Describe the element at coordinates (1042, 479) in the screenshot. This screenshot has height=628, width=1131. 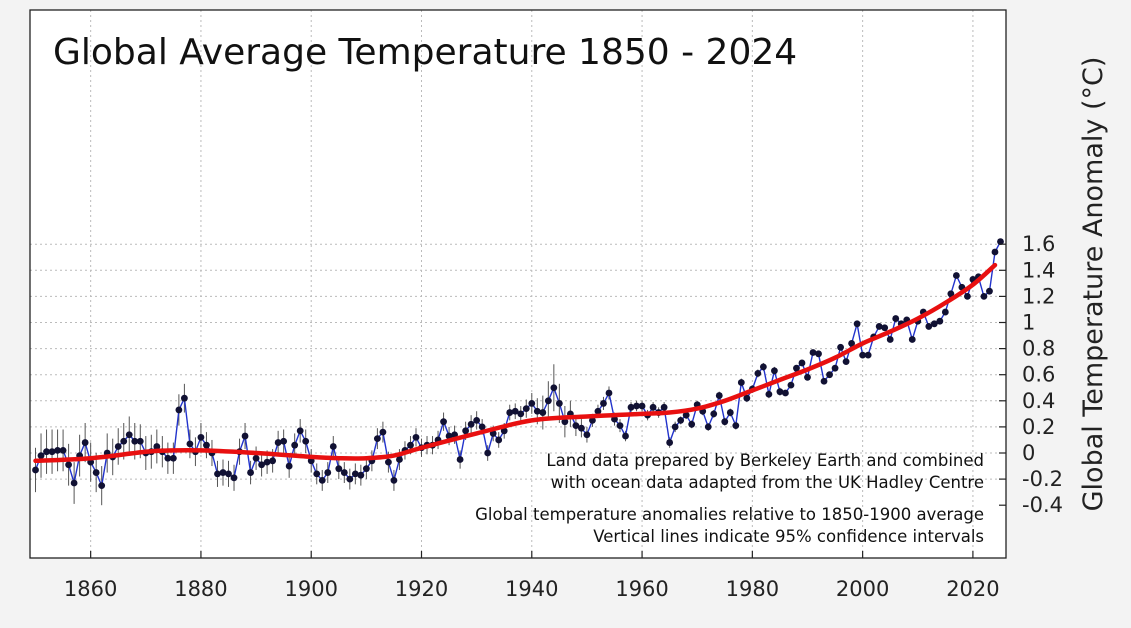
I see `y-tick-label: -0.2` at that location.